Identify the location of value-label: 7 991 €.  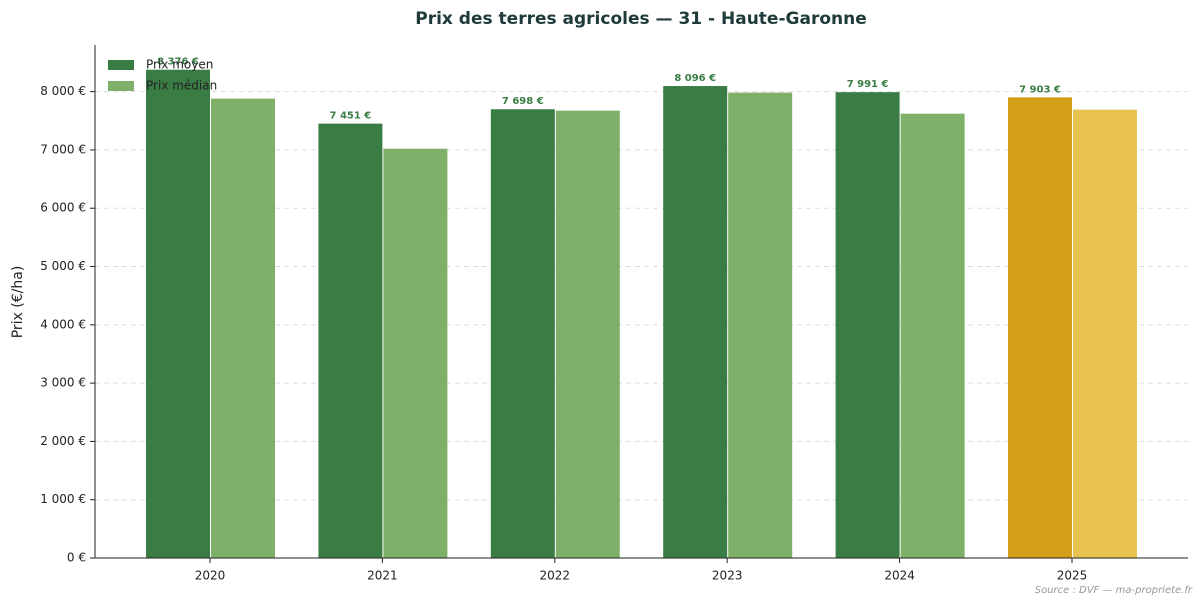
(868, 84).